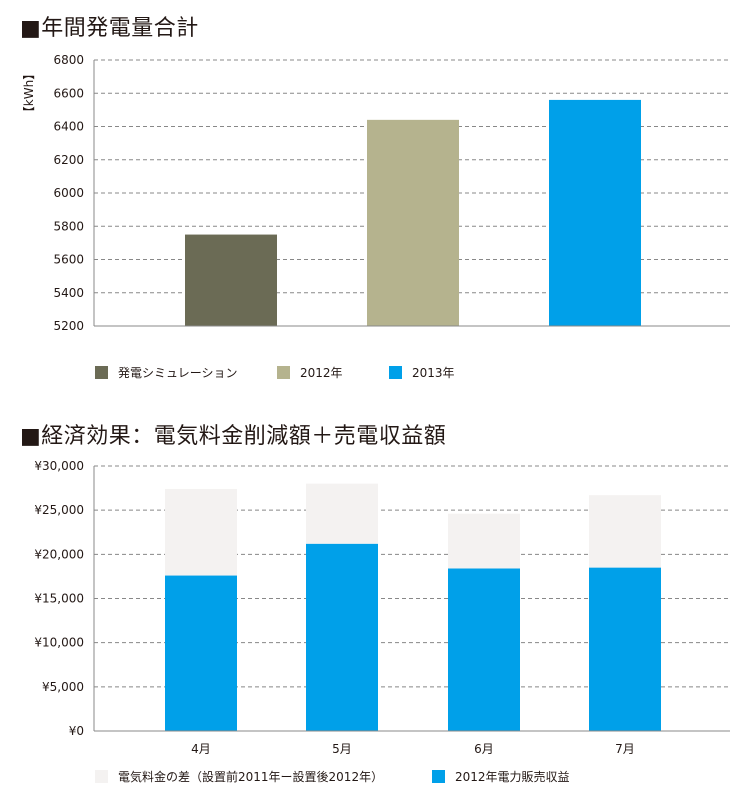 The image size is (750, 801). Describe the element at coordinates (68, 226) in the screenshot. I see `y-tick-label: 5800` at that location.